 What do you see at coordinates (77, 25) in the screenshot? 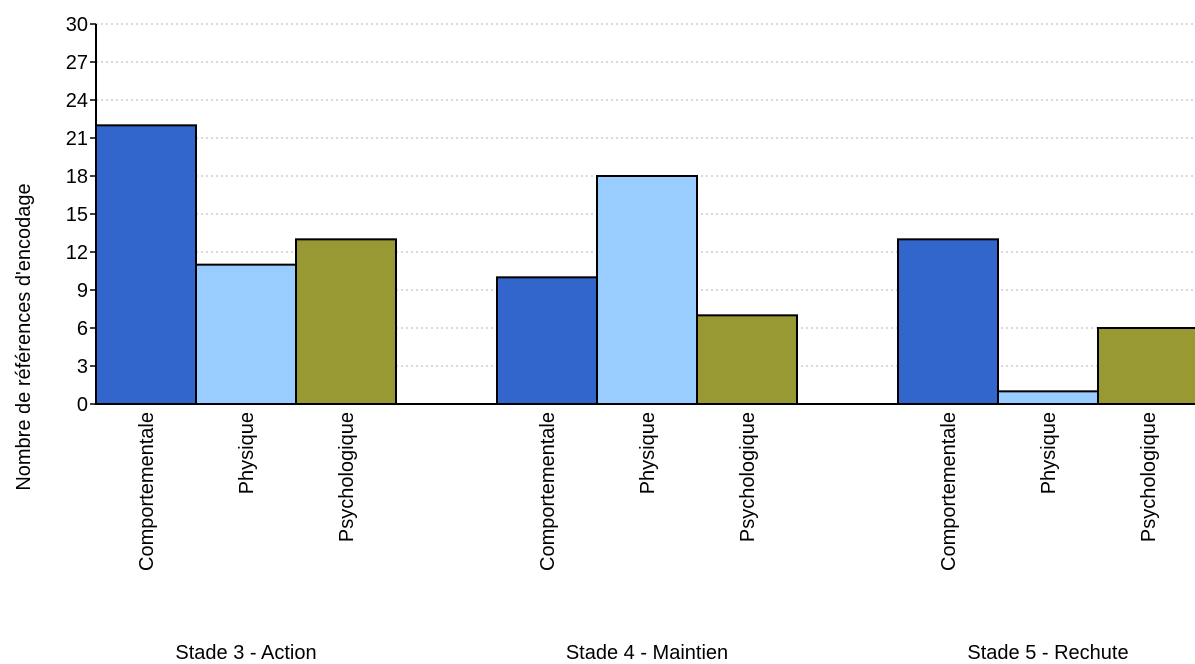
I see `y-tick-label: 30` at bounding box center [77, 25].